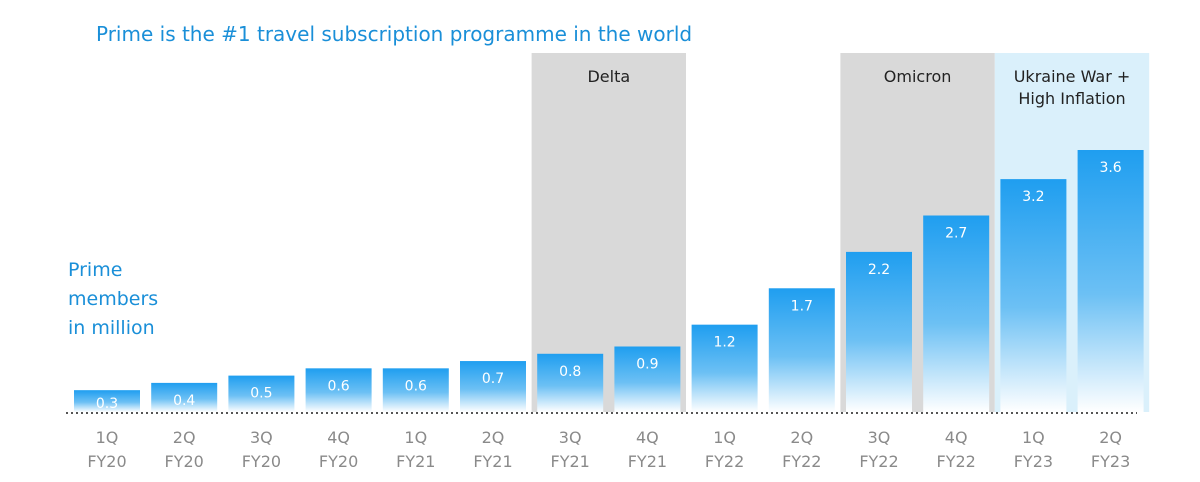 Image resolution: width=1200 pixels, height=482 pixels. I want to click on y-axis-label: Prime members in million, so click(113, 299).